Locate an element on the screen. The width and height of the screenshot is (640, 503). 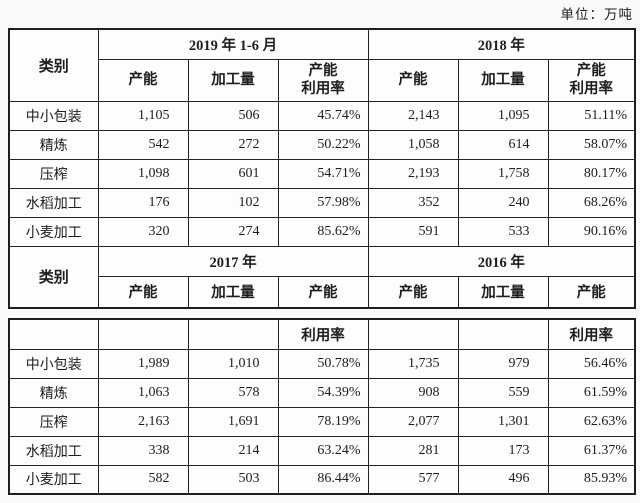
cell-value: 57.98% is located at coordinates (323, 202).